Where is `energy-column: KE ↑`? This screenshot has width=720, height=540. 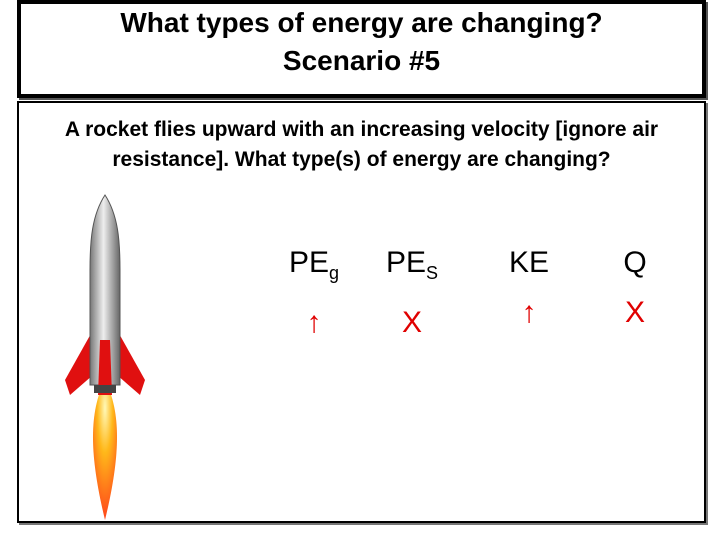 energy-column: KE ↑ is located at coordinates (529, 288).